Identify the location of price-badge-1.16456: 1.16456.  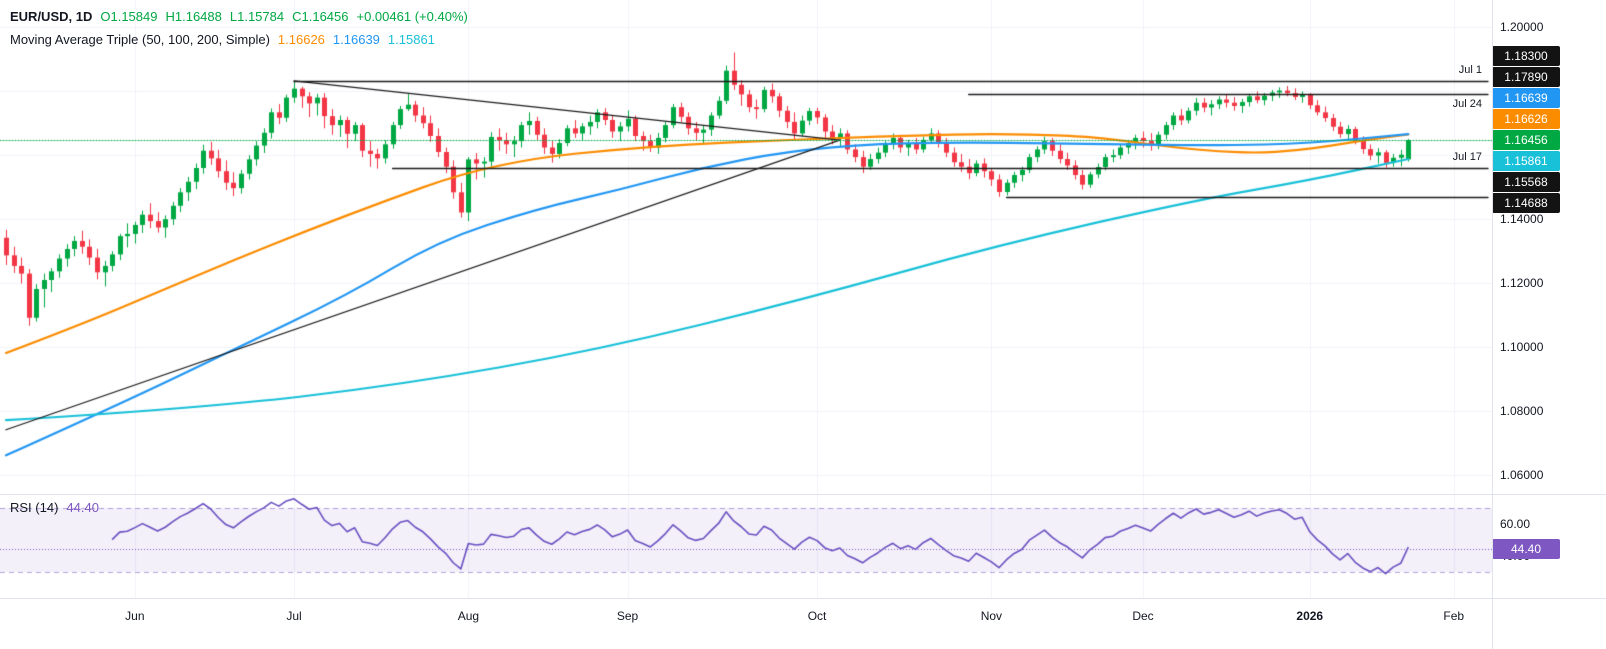
(1526, 139).